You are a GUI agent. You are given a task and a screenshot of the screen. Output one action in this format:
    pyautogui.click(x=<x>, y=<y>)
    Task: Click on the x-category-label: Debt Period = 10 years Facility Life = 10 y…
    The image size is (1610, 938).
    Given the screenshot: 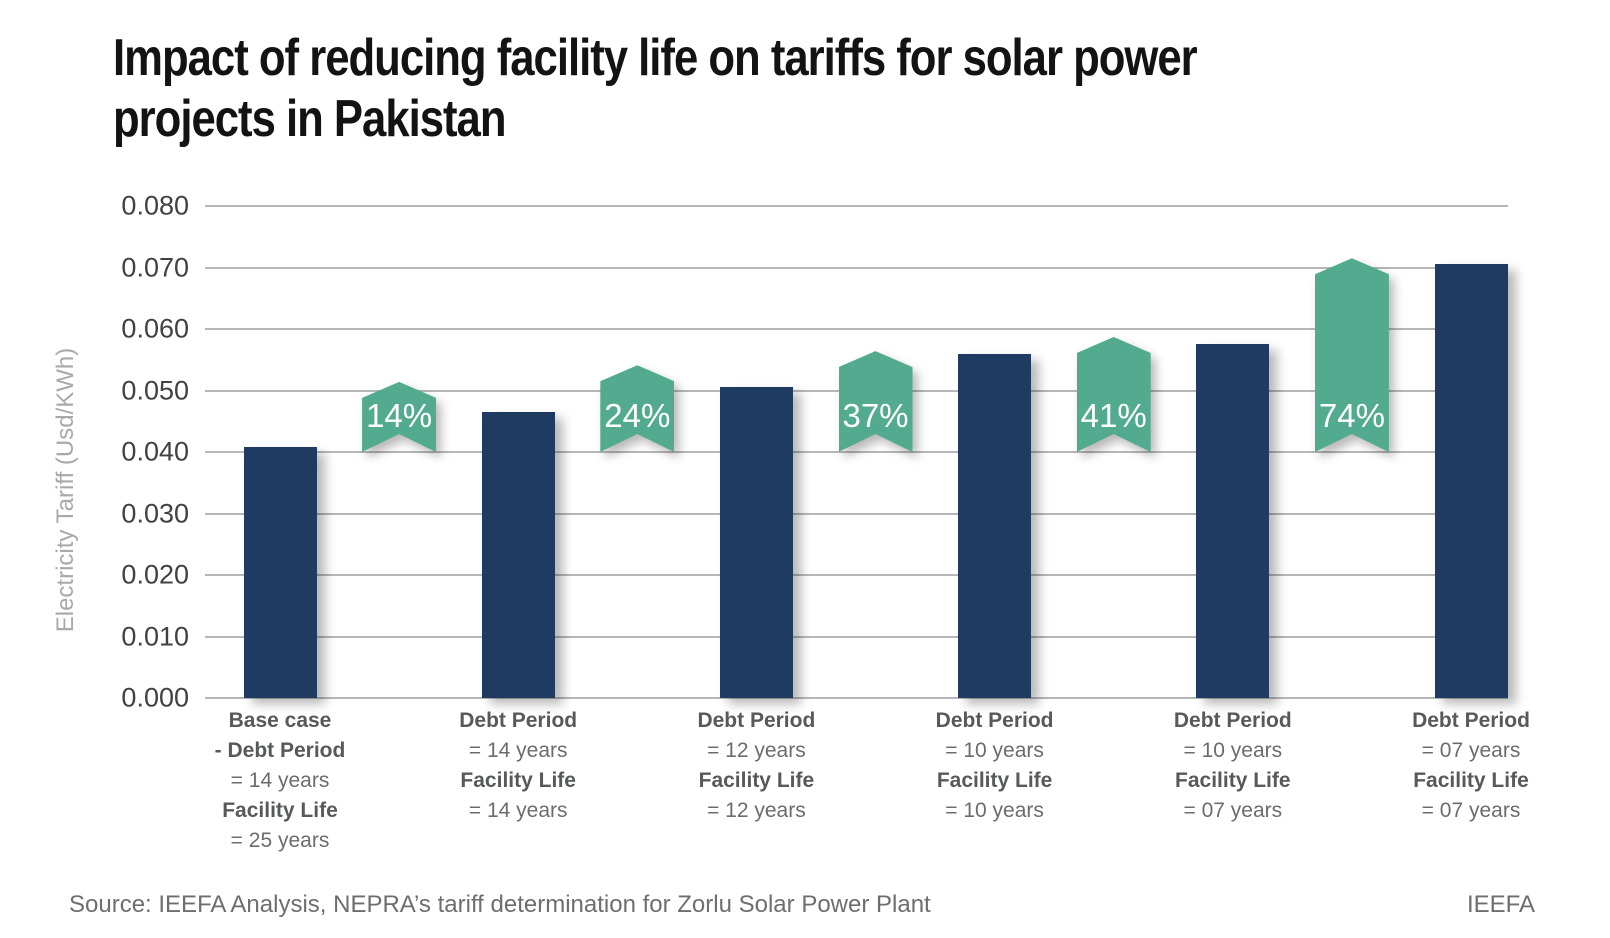 What is the action you would take?
    pyautogui.click(x=995, y=766)
    